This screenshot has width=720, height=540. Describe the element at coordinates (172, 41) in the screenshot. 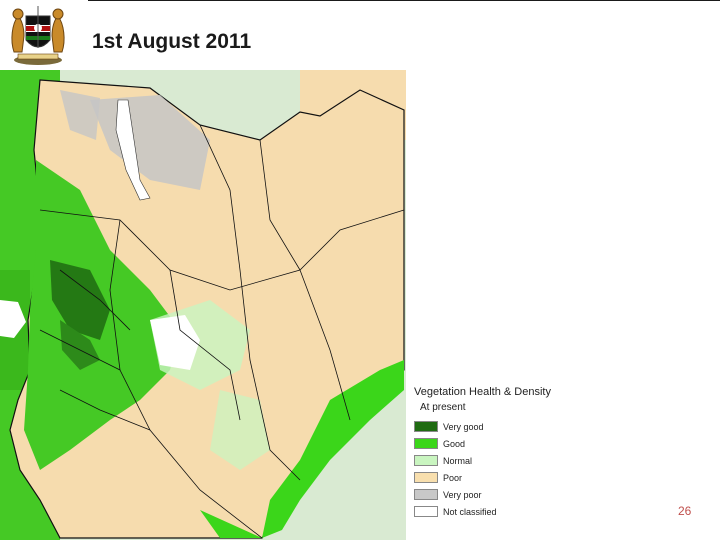

I see `slide-title: 1st August 2011` at that location.